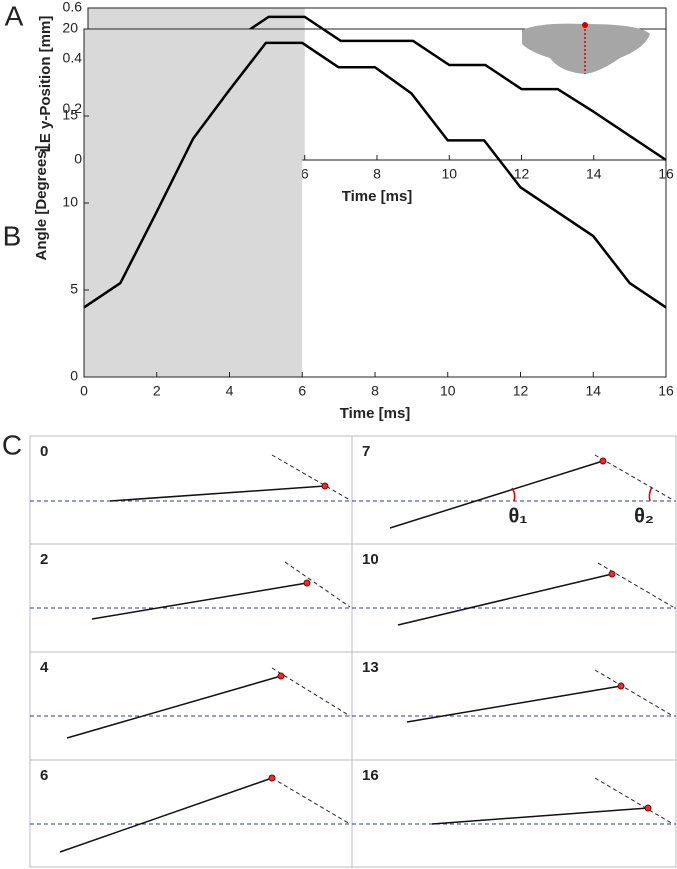  I want to click on y-tick-label: 0.4, so click(73, 57).